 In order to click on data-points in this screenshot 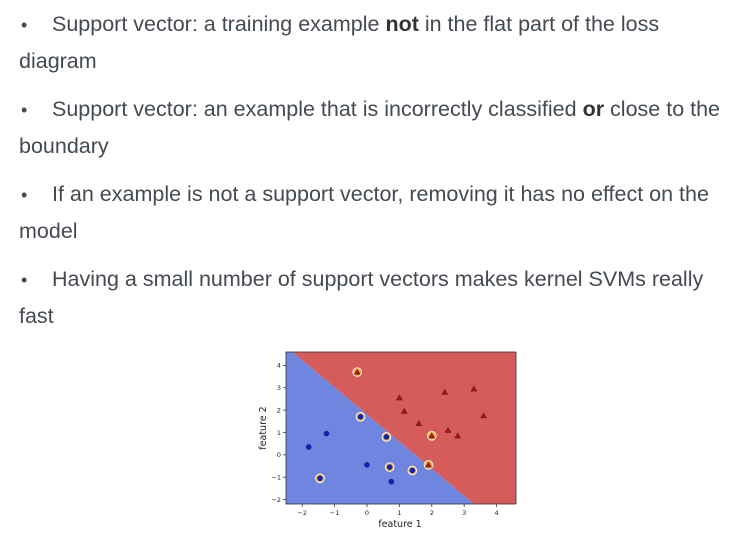, I will do `click(396, 426)`.